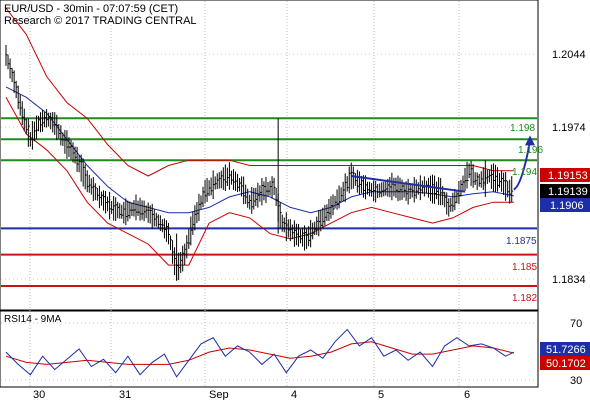 The width and height of the screenshot is (590, 405). I want to click on rsi-layer, so click(269, 351).